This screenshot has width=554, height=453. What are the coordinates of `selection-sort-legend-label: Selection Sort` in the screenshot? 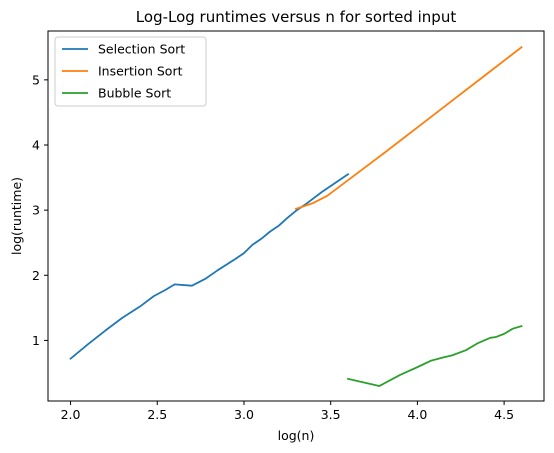 It's located at (141, 49).